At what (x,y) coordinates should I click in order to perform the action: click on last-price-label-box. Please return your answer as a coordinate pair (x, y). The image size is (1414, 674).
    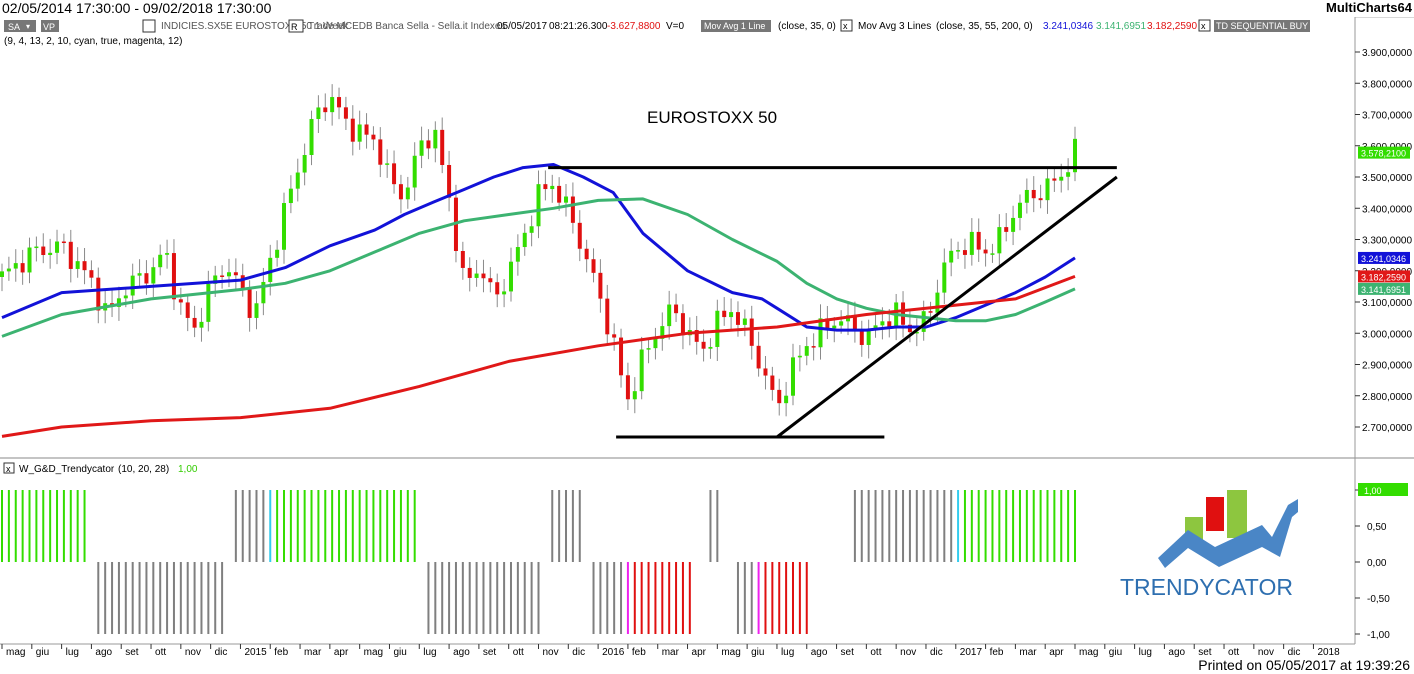
    Looking at the image, I should click on (1384, 152).